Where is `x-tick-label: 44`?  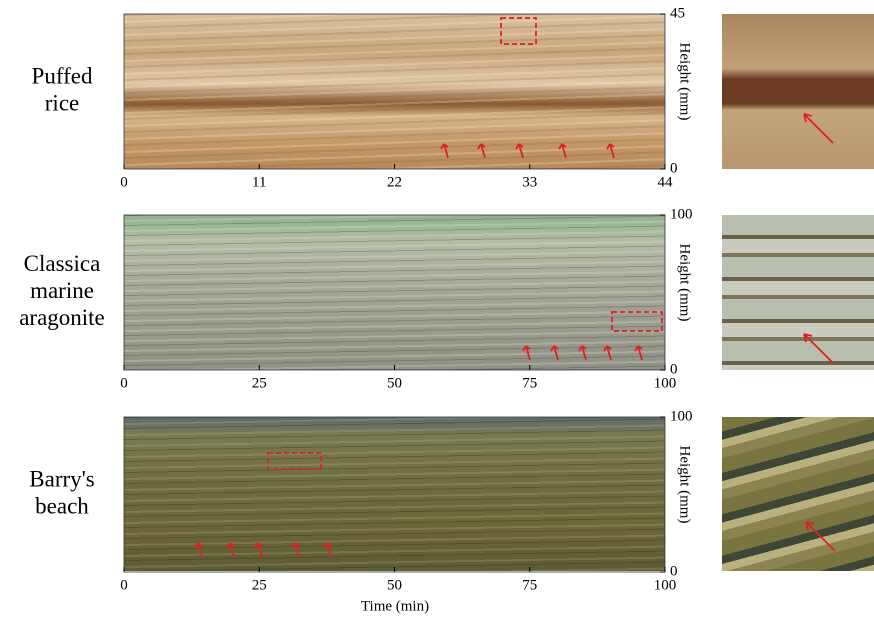 x-tick-label: 44 is located at coordinates (666, 182).